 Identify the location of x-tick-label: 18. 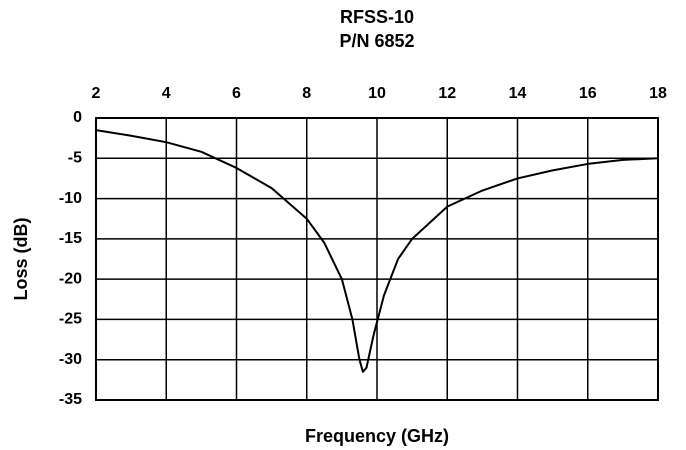
(658, 93).